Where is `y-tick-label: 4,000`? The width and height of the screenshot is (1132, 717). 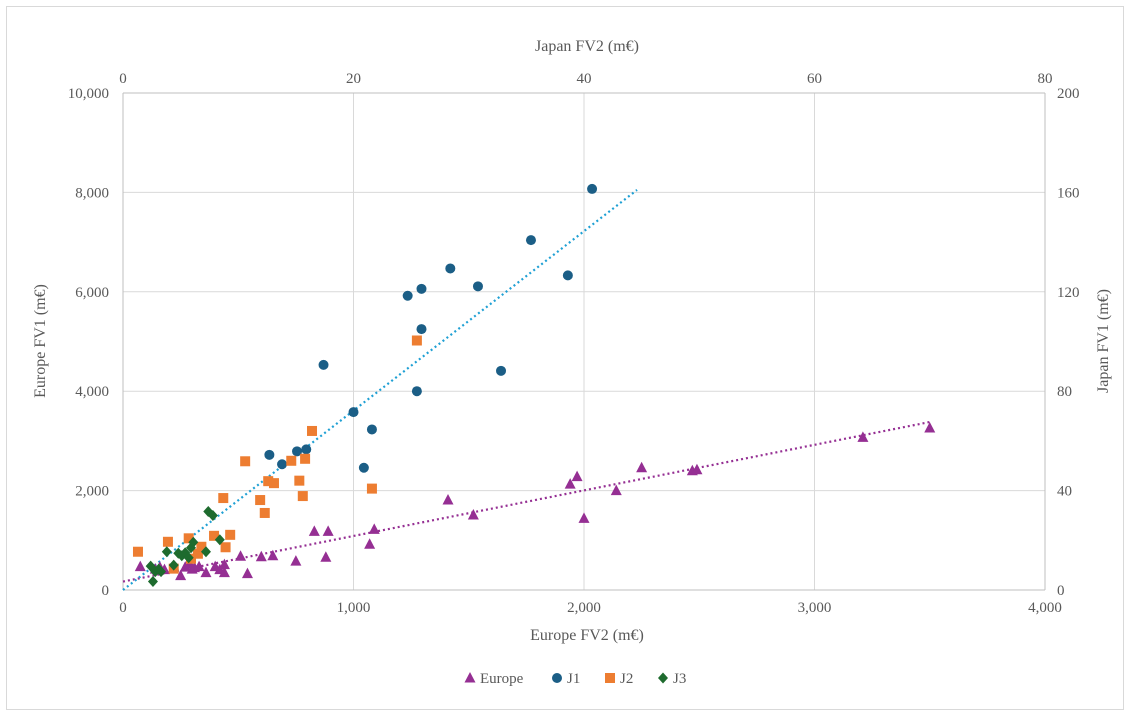 y-tick-label: 4,000 is located at coordinates (92, 392).